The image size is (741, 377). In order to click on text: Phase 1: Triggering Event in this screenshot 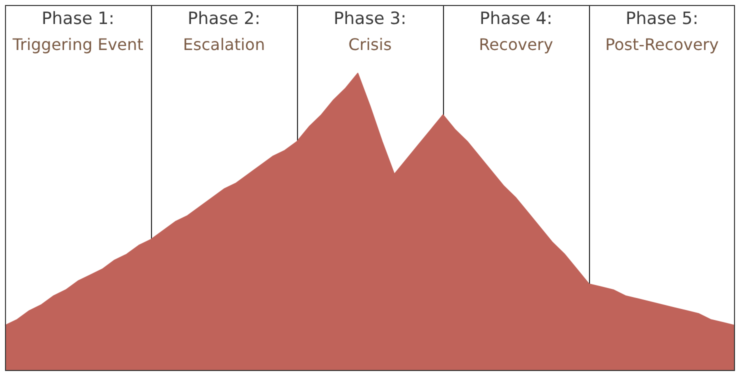, I will do `click(78, 31)`.